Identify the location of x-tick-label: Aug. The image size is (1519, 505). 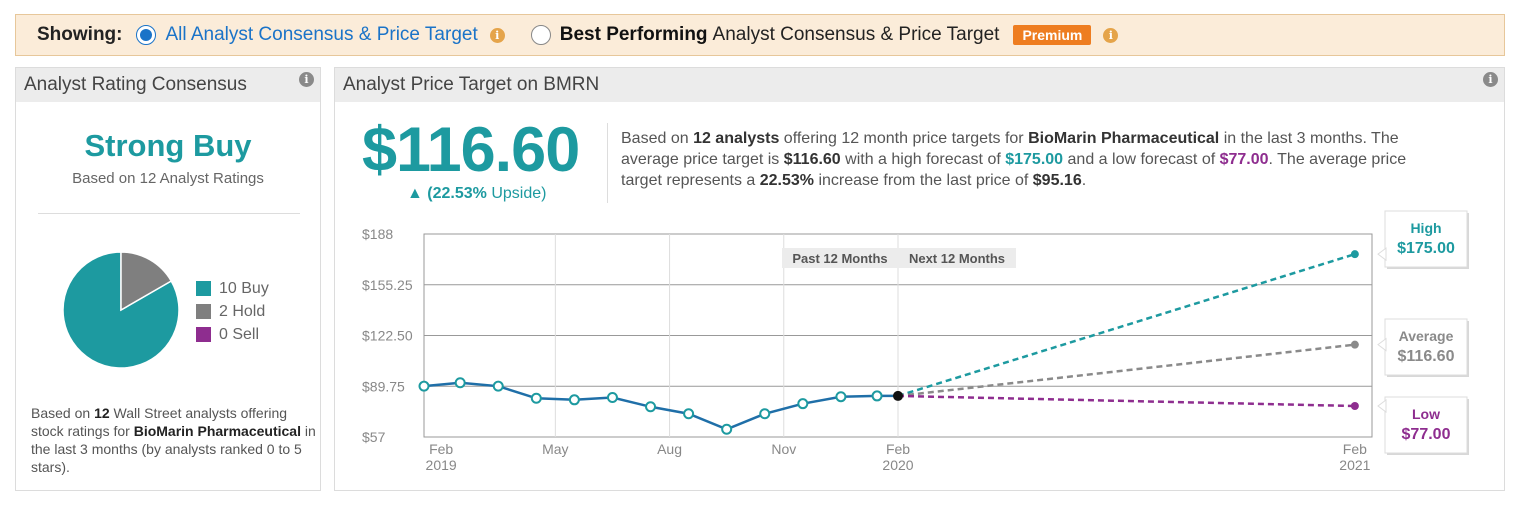
(669, 449).